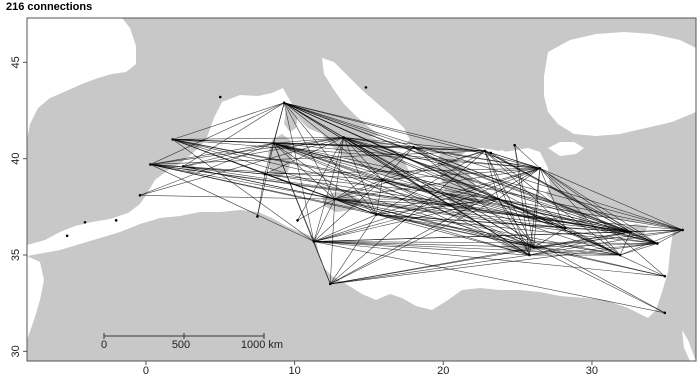 This screenshot has width=697, height=376. What do you see at coordinates (366, 102) in the screenshot?
I see `adriatic-sea` at bounding box center [366, 102].